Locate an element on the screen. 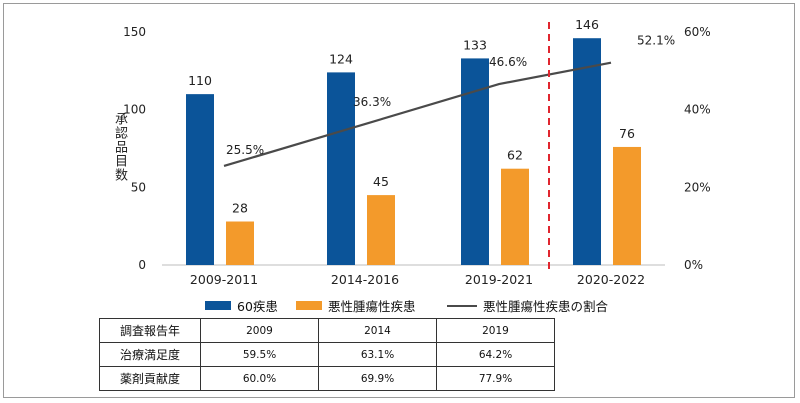 The width and height of the screenshot is (800, 403). legend-label-60-diseases: 60疾患 is located at coordinates (257, 306).